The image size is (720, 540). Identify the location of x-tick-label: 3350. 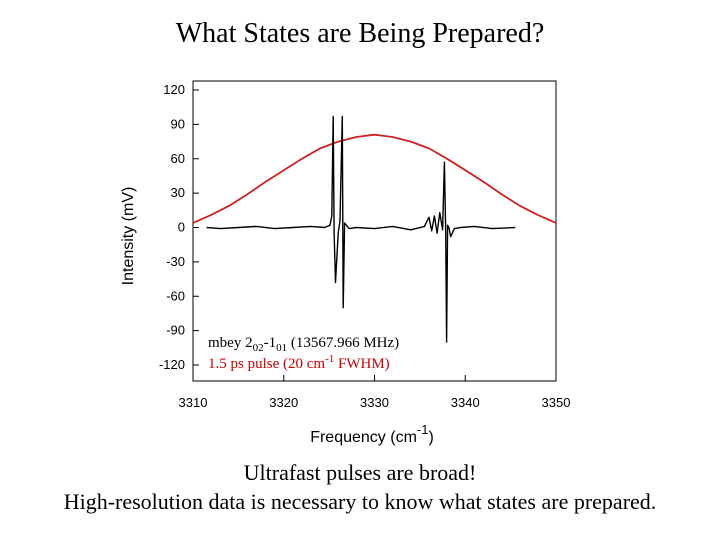
(556, 402).